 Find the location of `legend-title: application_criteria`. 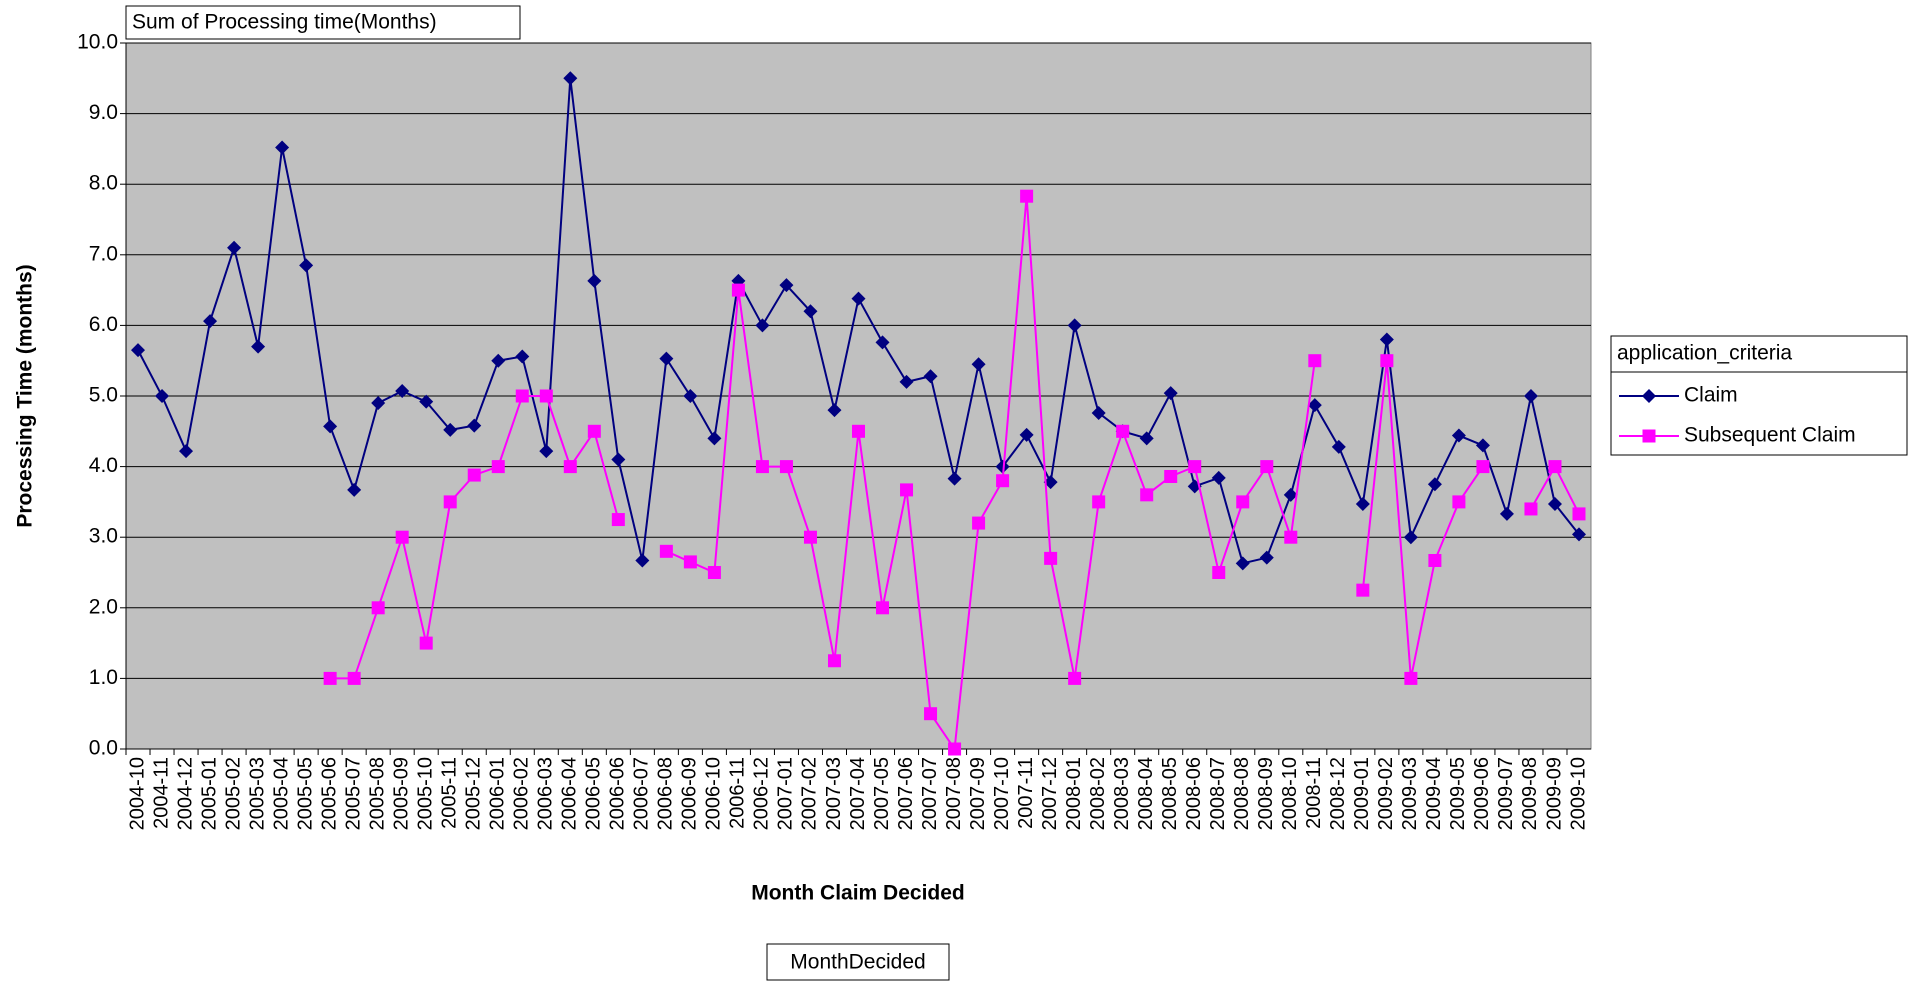

legend-title: application_criteria is located at coordinates (1704, 353).